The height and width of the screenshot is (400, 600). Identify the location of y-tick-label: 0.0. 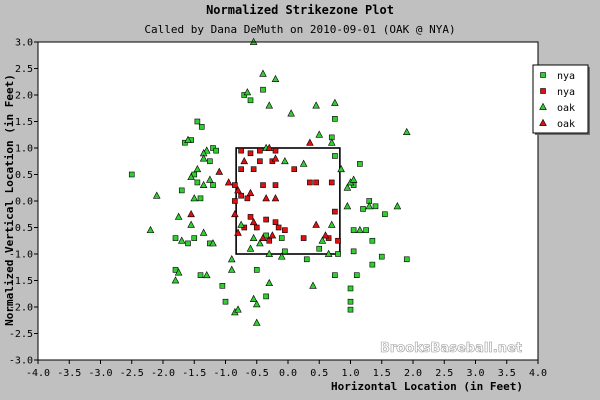
(24, 202).